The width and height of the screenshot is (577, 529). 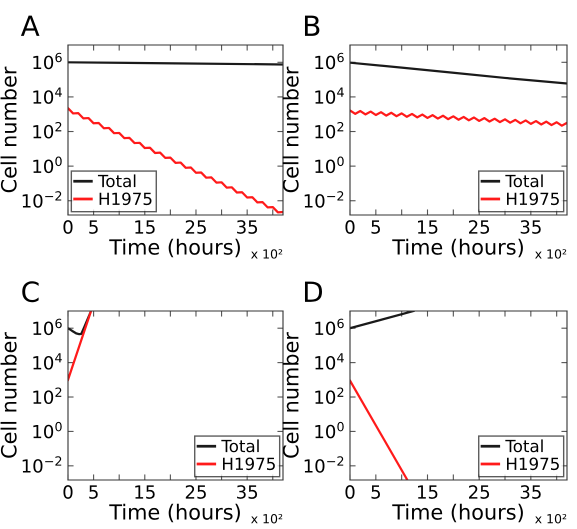 What do you see at coordinates (30, 26) in the screenshot?
I see `chart-title: A` at bounding box center [30, 26].